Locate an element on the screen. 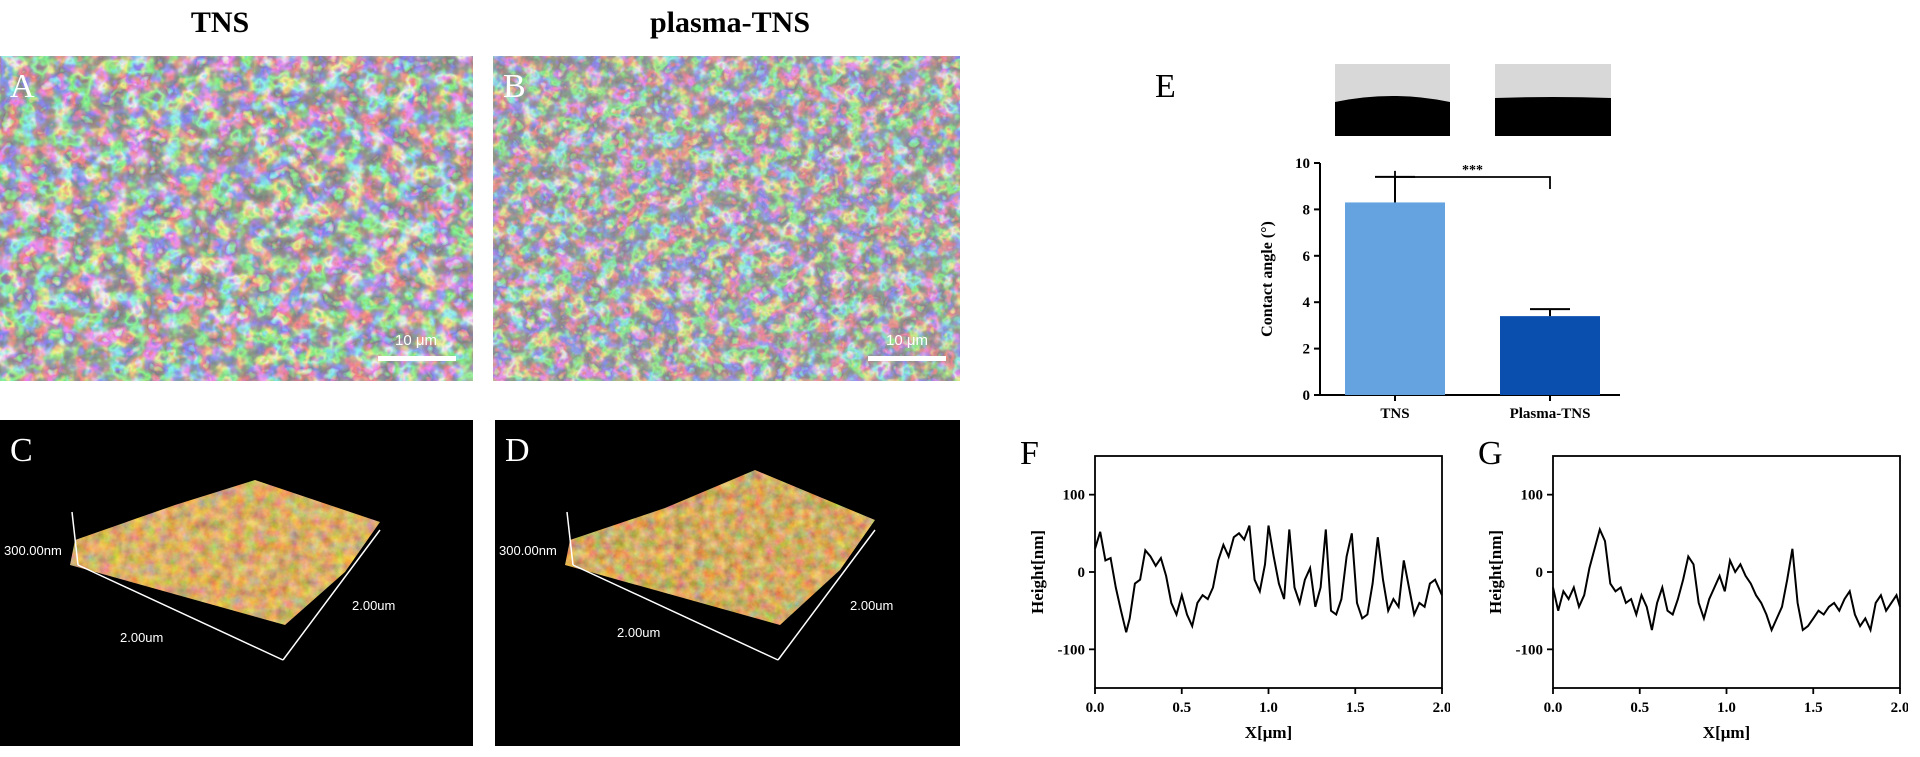 Image resolution: width=1920 pixels, height=757 pixels. panel-label-e: E is located at coordinates (1165, 86).